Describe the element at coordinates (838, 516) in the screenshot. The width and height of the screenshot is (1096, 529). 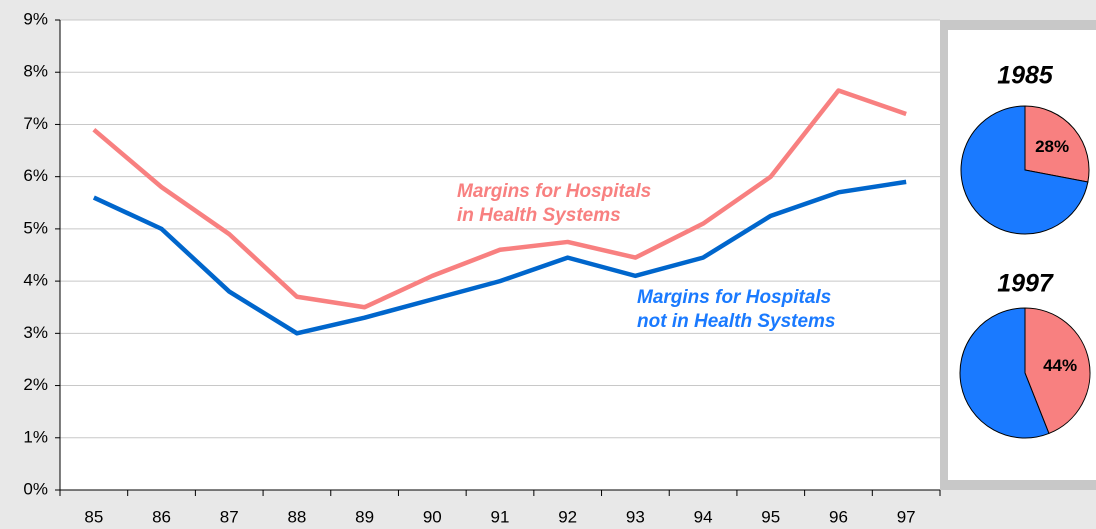
I see `x-tick-label: 96` at that location.